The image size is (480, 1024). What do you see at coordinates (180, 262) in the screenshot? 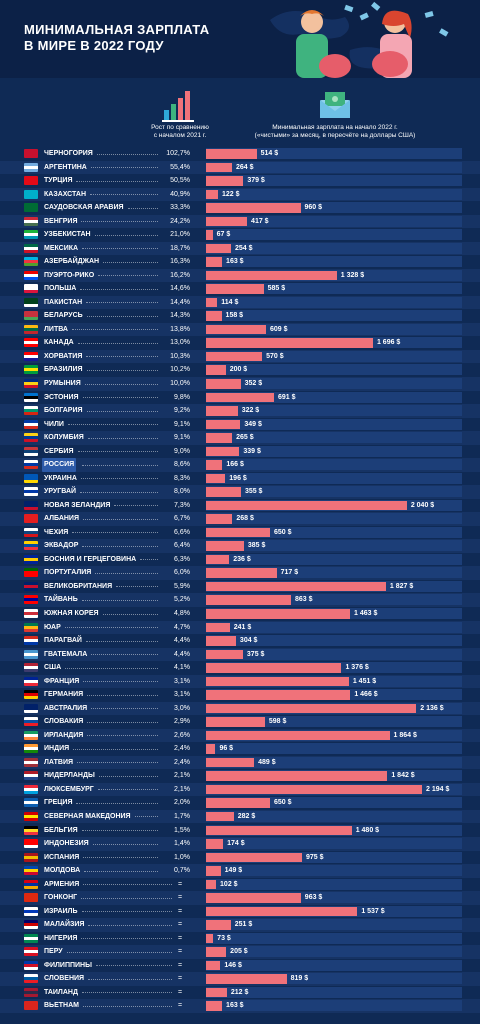
I see `growth-value: 16,3%` at bounding box center [180, 262].